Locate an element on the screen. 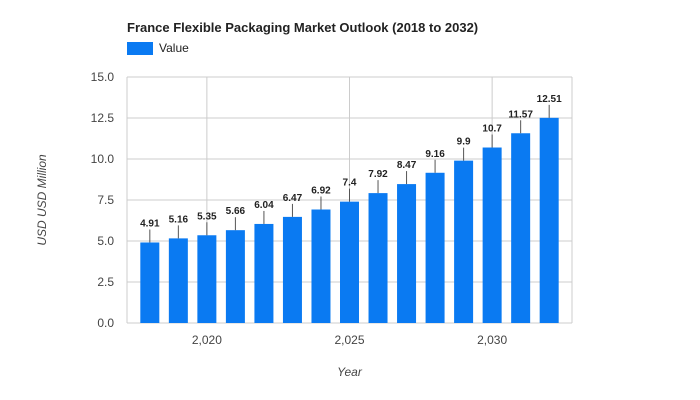 The width and height of the screenshot is (700, 400). y-tick-label: 2.5 is located at coordinates (105, 282).